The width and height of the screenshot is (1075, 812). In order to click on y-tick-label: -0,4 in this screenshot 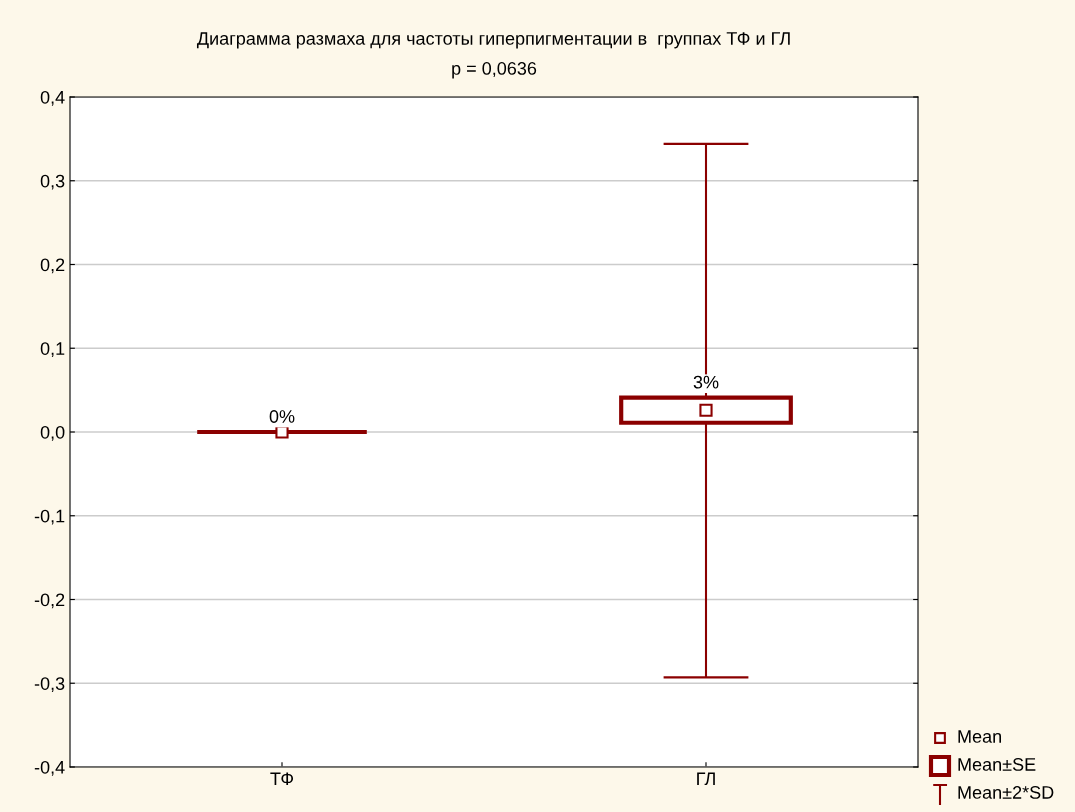, I will do `click(49, 768)`.